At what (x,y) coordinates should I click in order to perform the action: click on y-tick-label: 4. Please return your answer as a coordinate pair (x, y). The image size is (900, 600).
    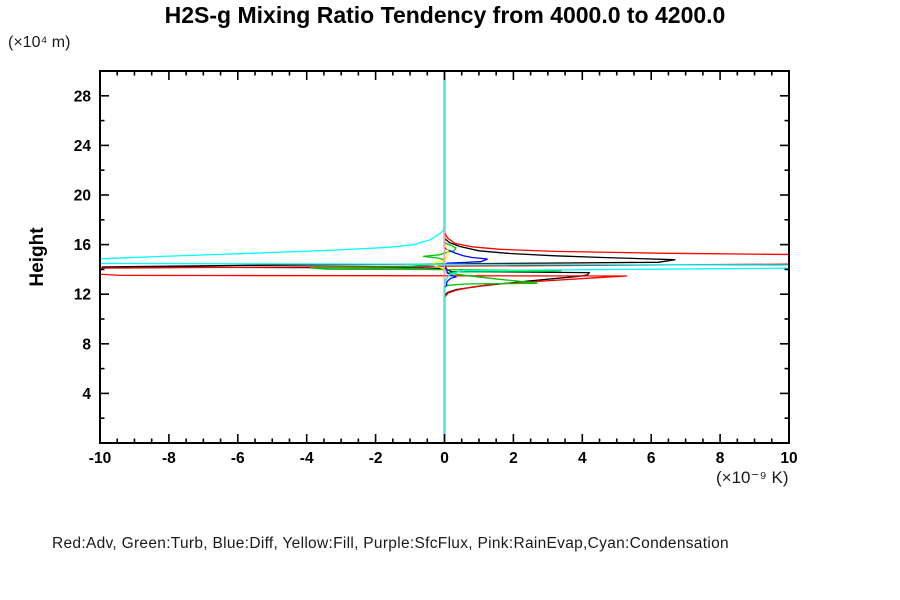
    Looking at the image, I should click on (86, 394).